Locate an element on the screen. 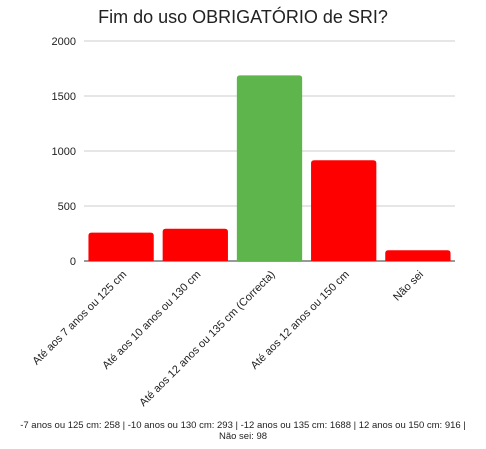 The image size is (486, 449). y-tick-label: 500 is located at coordinates (67, 207).